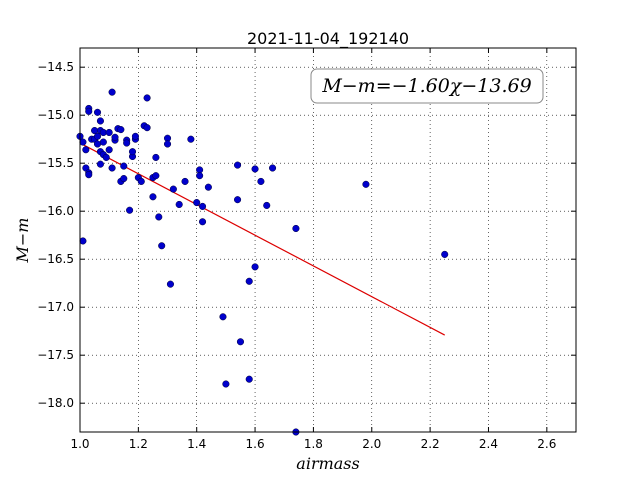 The image size is (640, 480). Describe the element at coordinates (488, 444) in the screenshot. I see `x-tick-label: 2.4` at that location.